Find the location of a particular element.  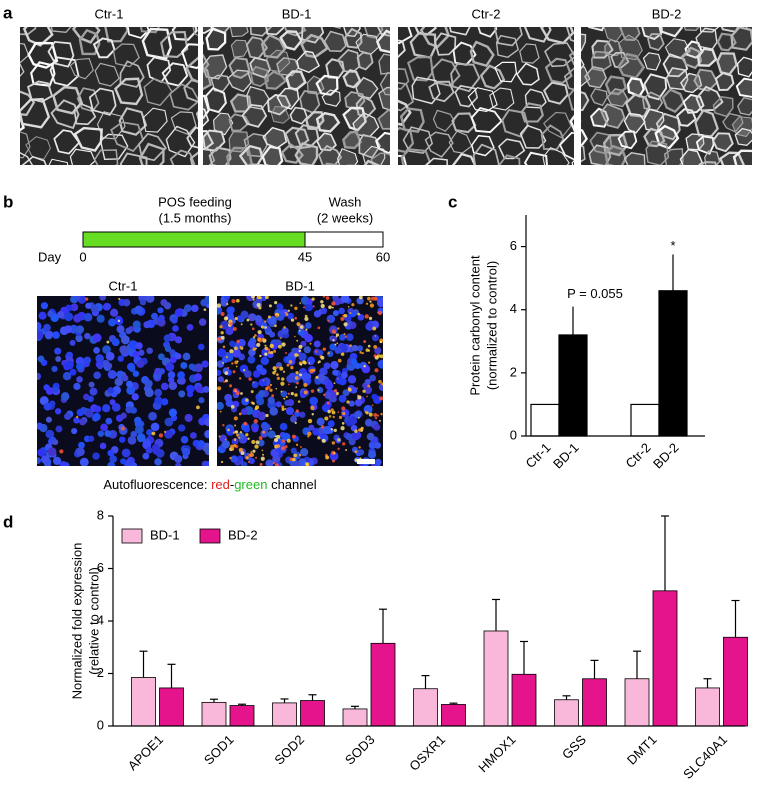

image-label: Ctr-1 is located at coordinates (109, 13).